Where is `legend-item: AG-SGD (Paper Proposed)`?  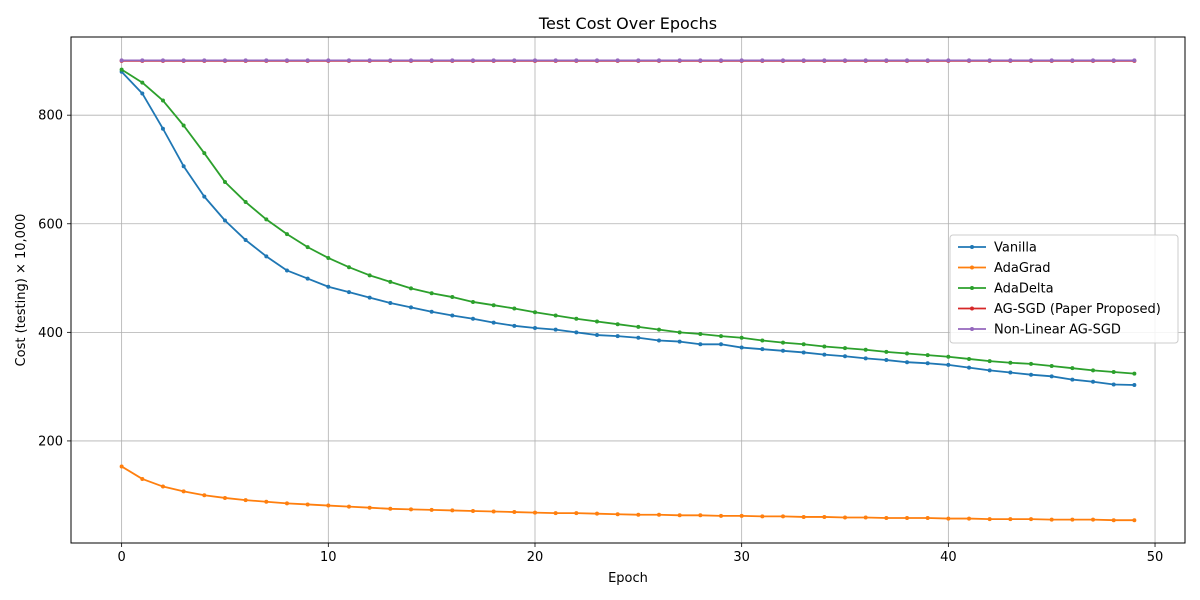
legend-item: AG-SGD (Paper Proposed) is located at coordinates (1059, 309).